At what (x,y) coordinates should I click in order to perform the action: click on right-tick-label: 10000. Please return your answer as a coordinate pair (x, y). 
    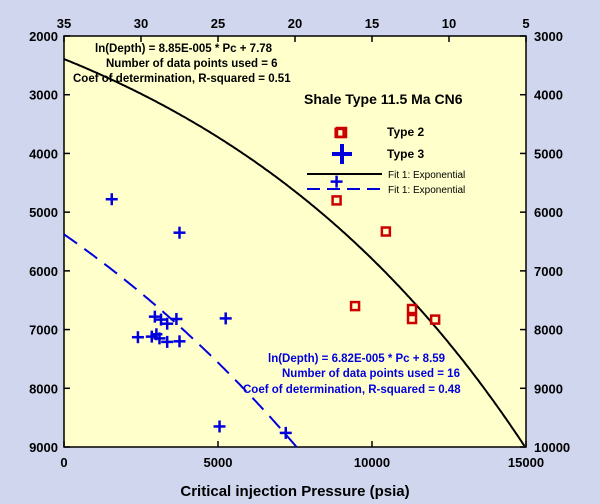
    Looking at the image, I should click on (552, 447).